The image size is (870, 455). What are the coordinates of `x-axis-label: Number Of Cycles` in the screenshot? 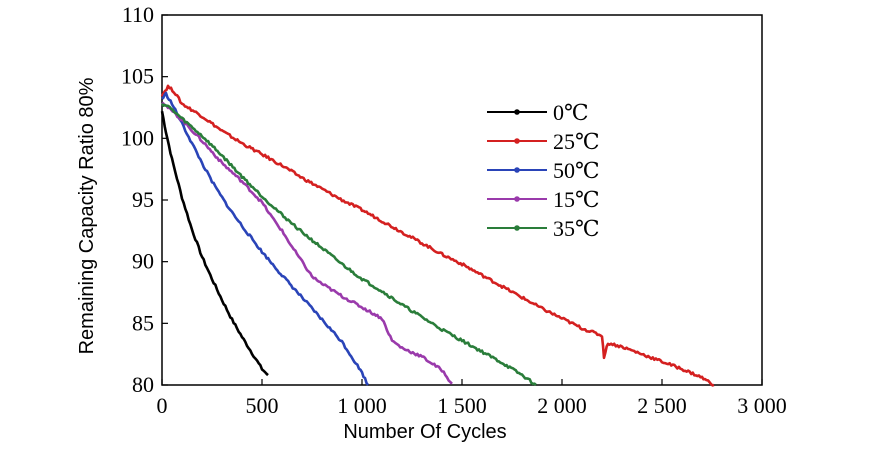 It's located at (424, 432).